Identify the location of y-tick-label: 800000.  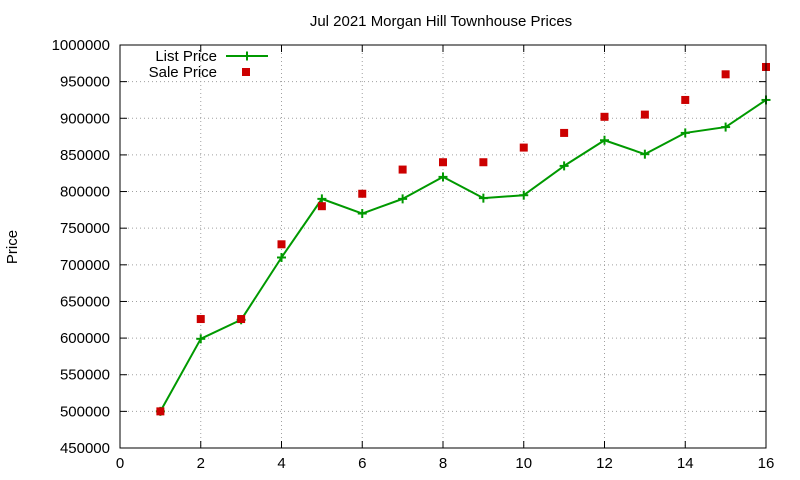
(85, 192).